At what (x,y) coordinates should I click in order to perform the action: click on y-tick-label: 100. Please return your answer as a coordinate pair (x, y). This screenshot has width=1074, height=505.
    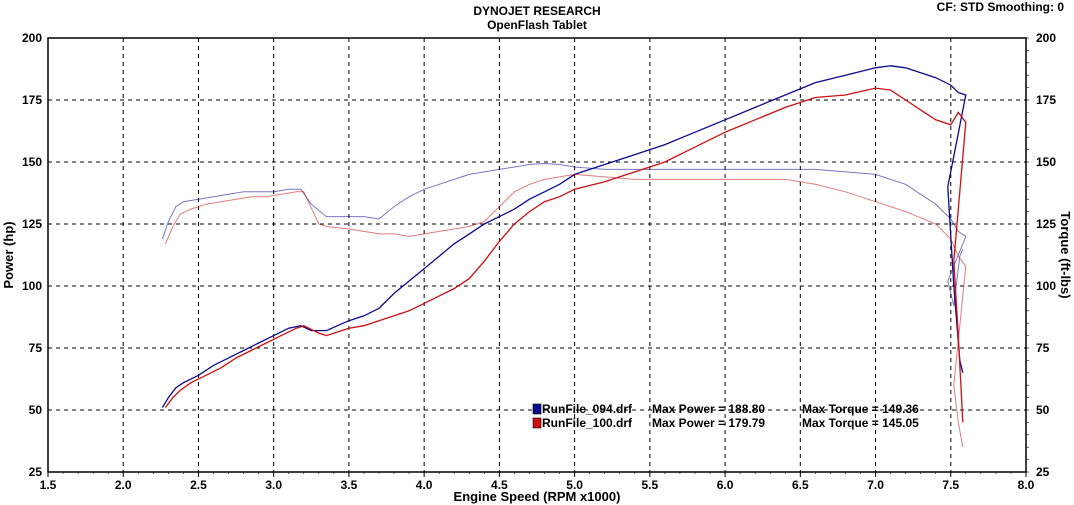
    Looking at the image, I should click on (32, 286).